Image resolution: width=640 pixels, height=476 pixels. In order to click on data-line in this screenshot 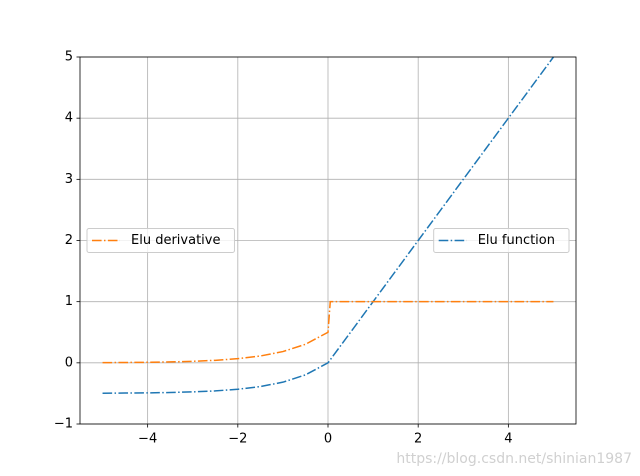, I will do `click(328, 332)`.